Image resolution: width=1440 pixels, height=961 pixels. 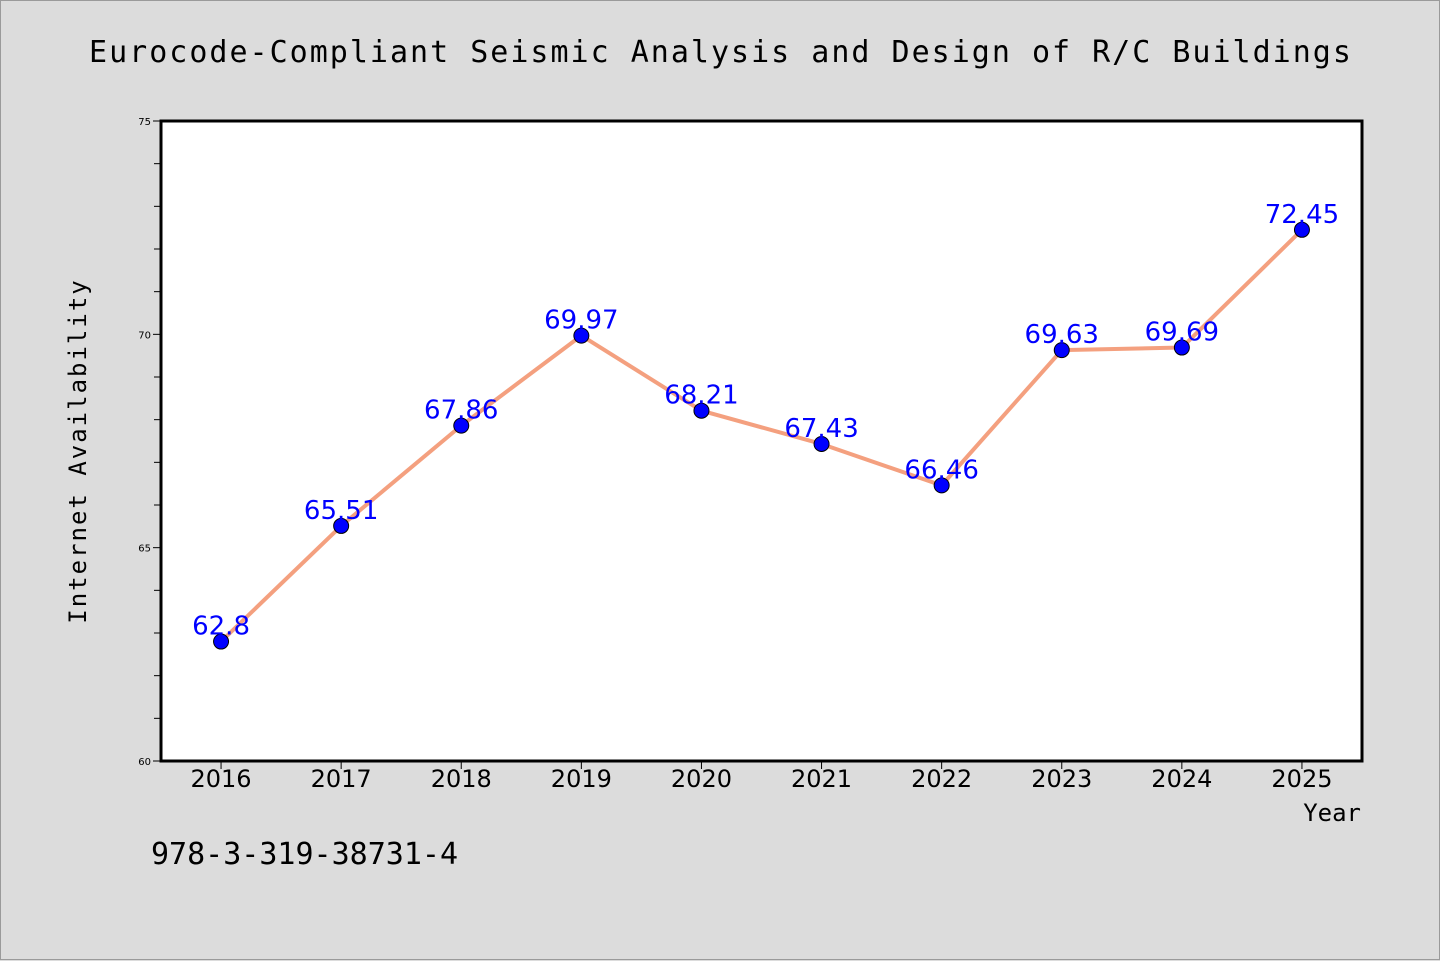 What do you see at coordinates (461, 779) in the screenshot?
I see `x-tick-label: 2018` at bounding box center [461, 779].